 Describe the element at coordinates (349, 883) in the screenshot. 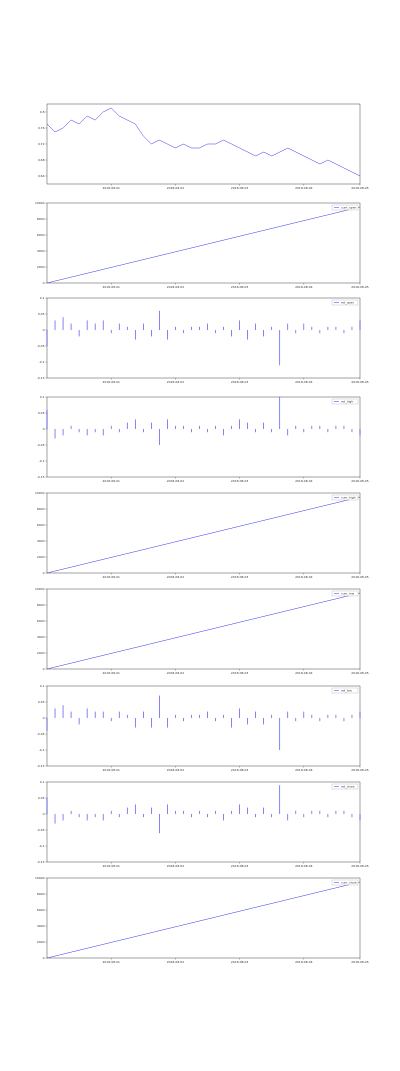

I see `legend-label: cum_close` at that location.